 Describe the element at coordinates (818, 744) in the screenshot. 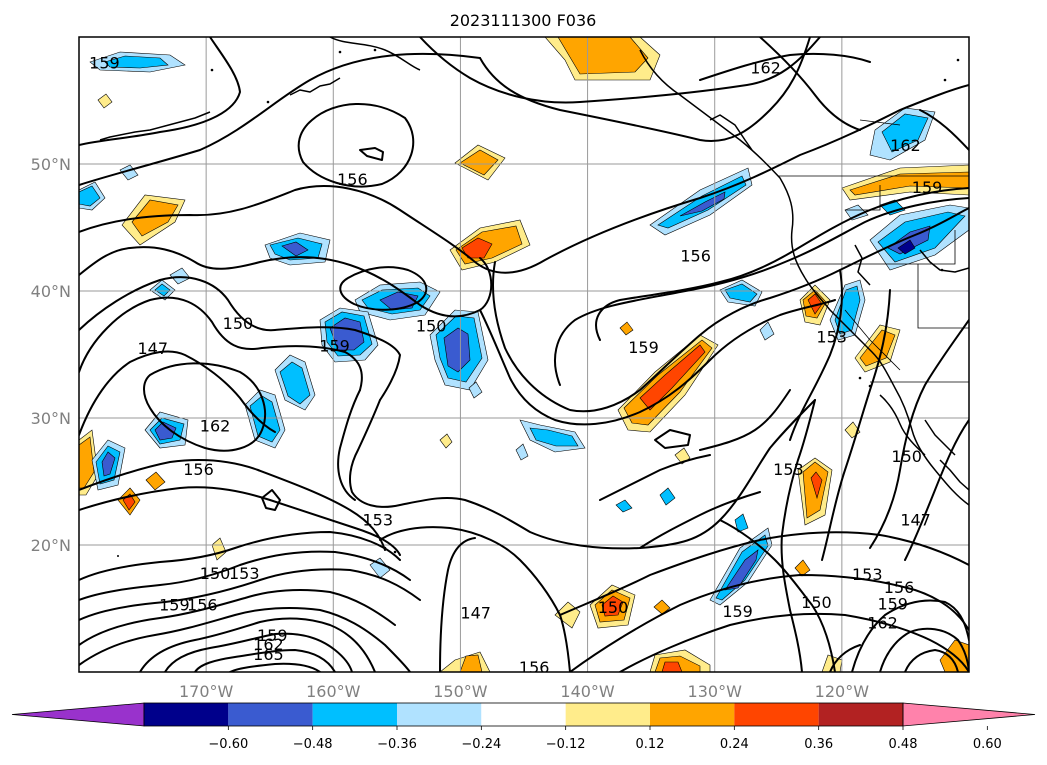

I see `colorbar-tick-label: 0.36` at that location.